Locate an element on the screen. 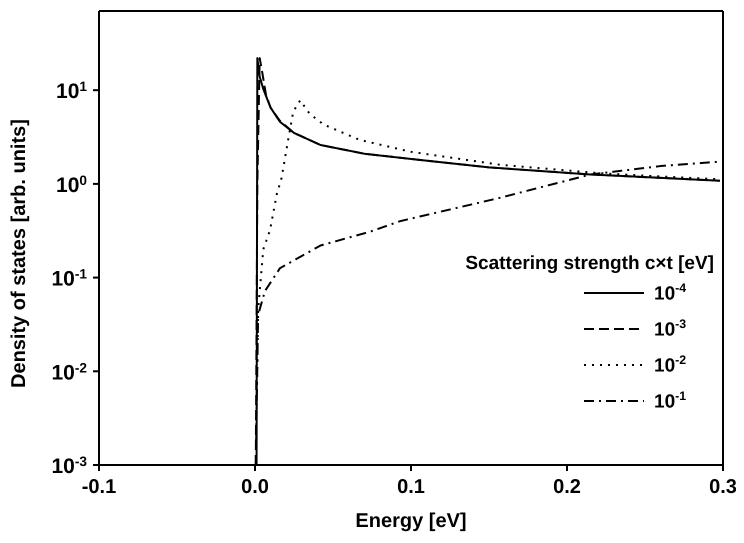 Image resolution: width=744 pixels, height=543 pixels. legend-title: Scattering strength c×t [eV] is located at coordinates (589, 264).